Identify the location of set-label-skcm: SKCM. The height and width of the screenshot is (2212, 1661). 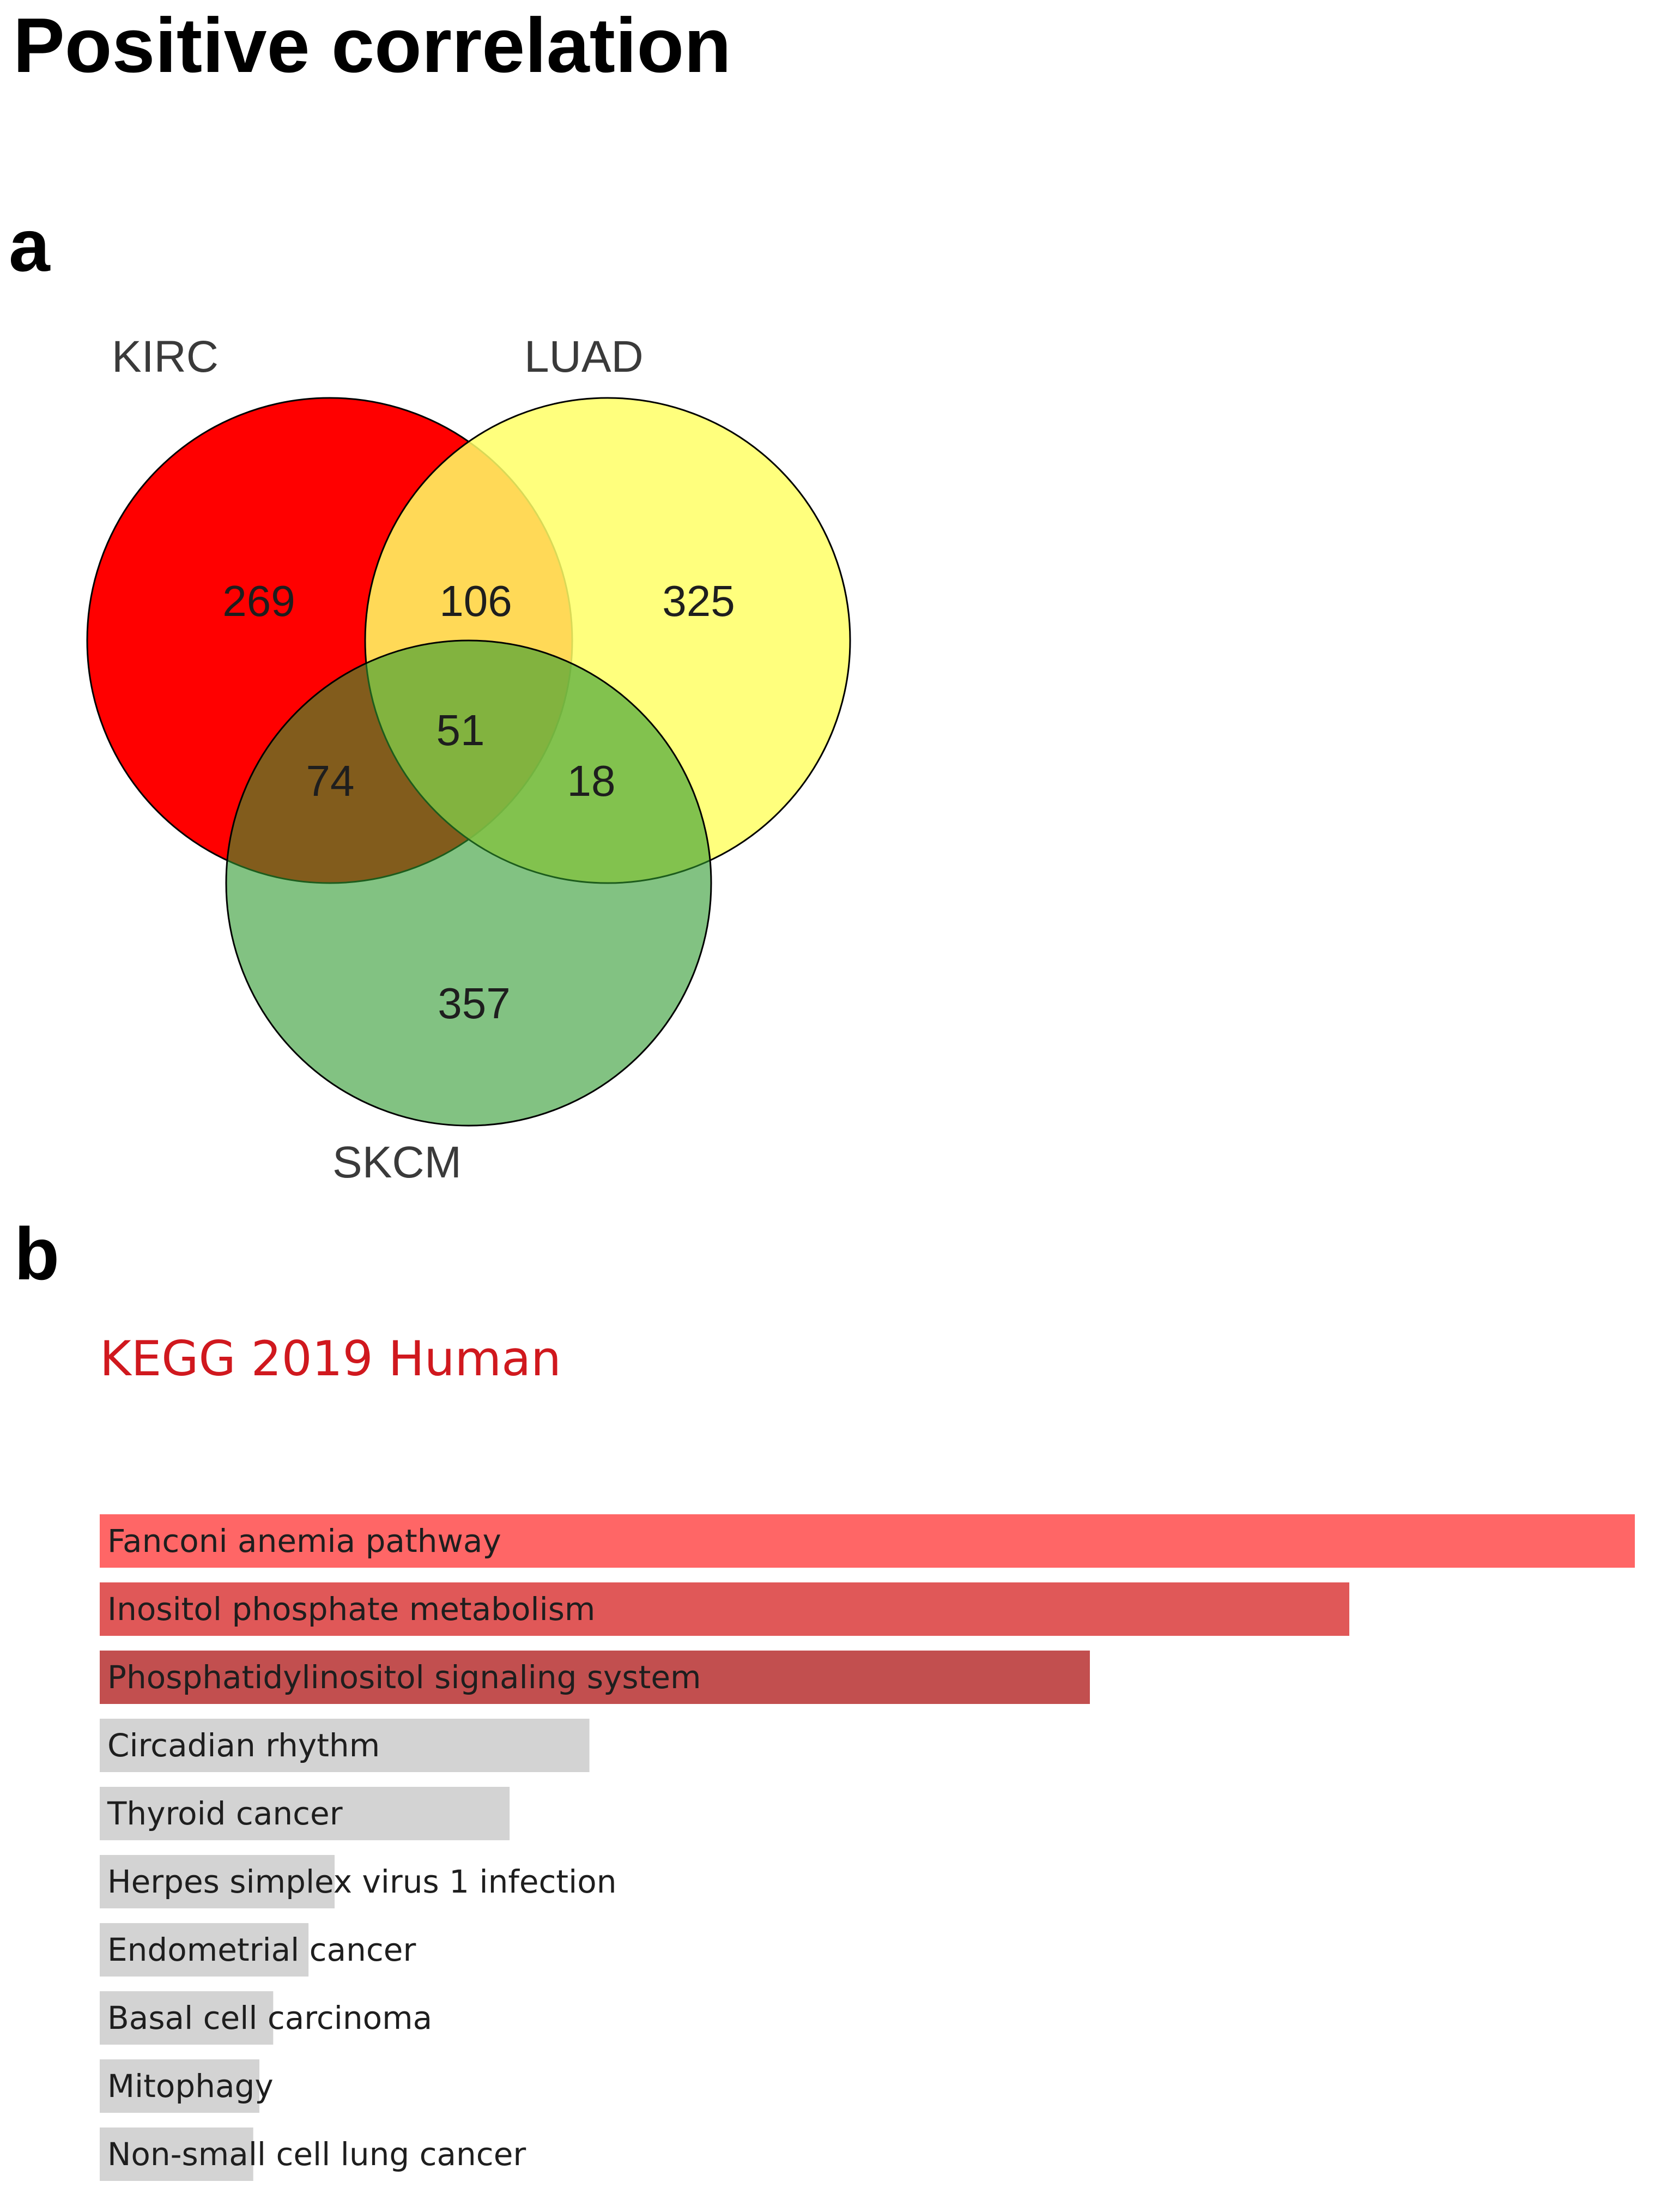
(397, 1162).